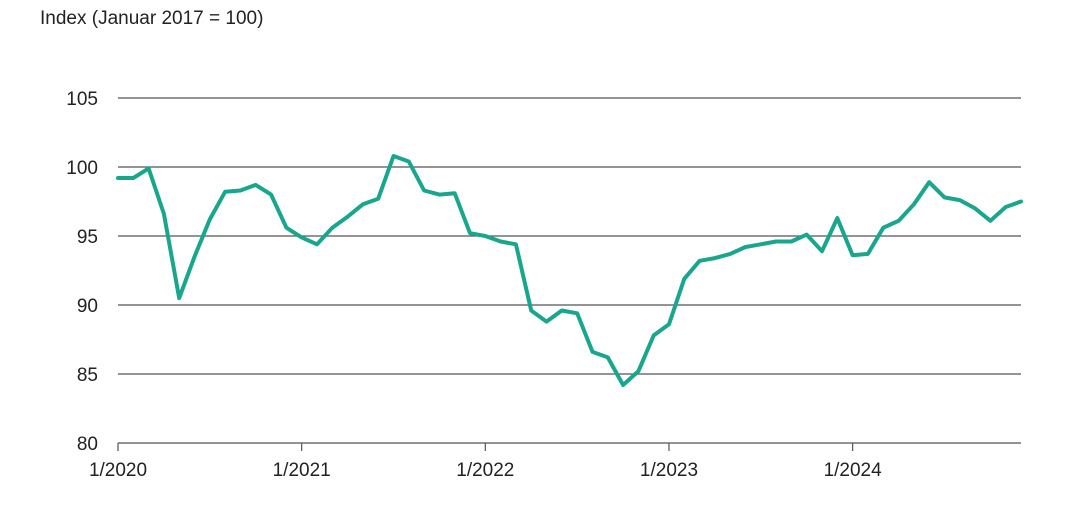 This screenshot has height=526, width=1077. I want to click on x-tick-1-2022: 1/2022, so click(485, 470).